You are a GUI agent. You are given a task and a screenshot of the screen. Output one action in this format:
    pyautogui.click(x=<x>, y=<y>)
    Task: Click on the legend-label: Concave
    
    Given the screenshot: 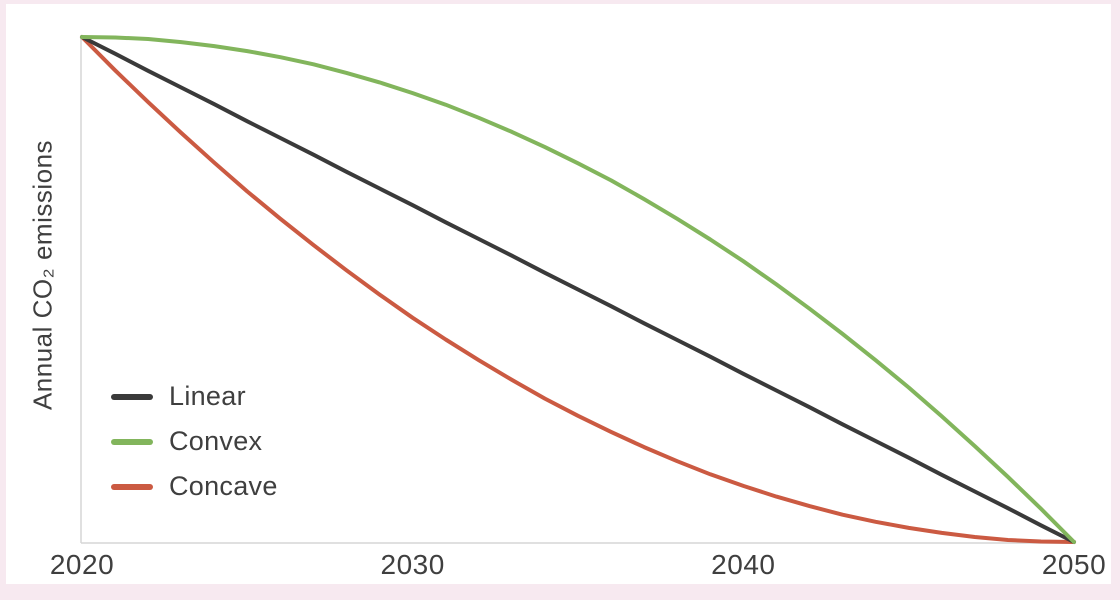 What is the action you would take?
    pyautogui.click(x=223, y=486)
    